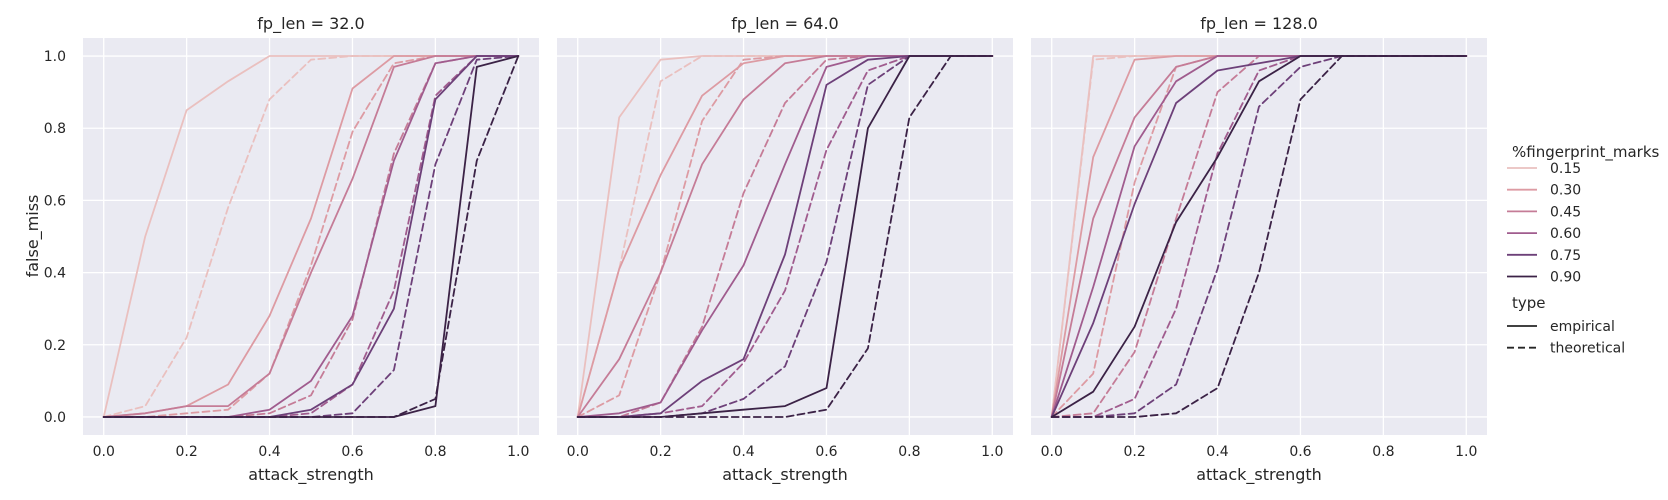 This screenshot has width=1668, height=500. Describe the element at coordinates (1259, 452) in the screenshot. I see `x-tick-labels-3: 0.0 0.2 0.4 0.6 0.8 1.0` at that location.